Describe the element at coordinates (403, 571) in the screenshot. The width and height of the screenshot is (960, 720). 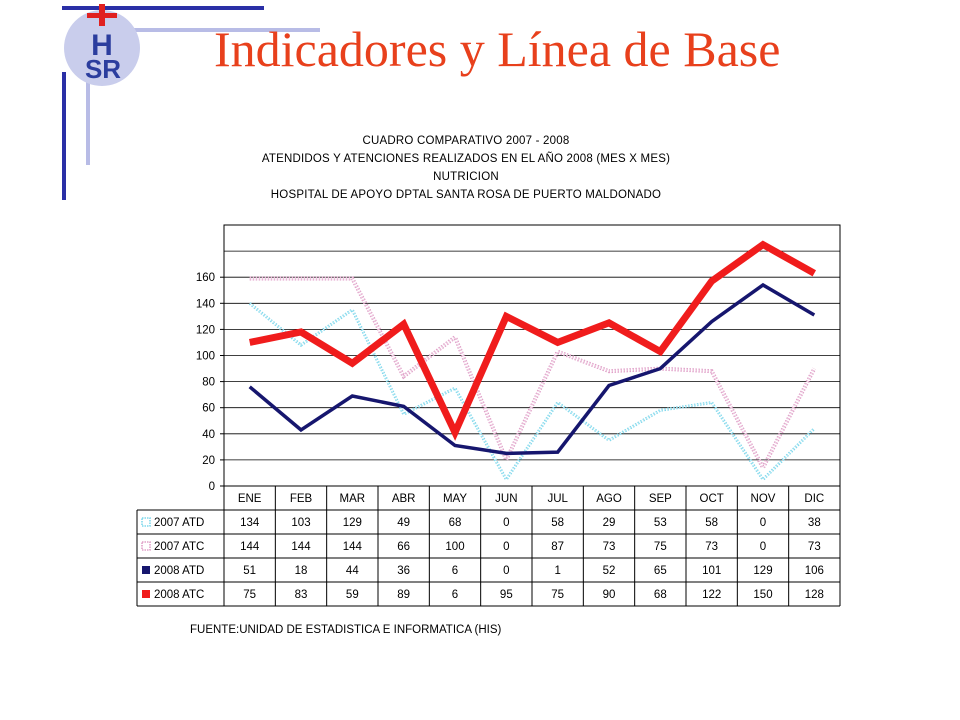
I see `table-cell-value: 36` at that location.